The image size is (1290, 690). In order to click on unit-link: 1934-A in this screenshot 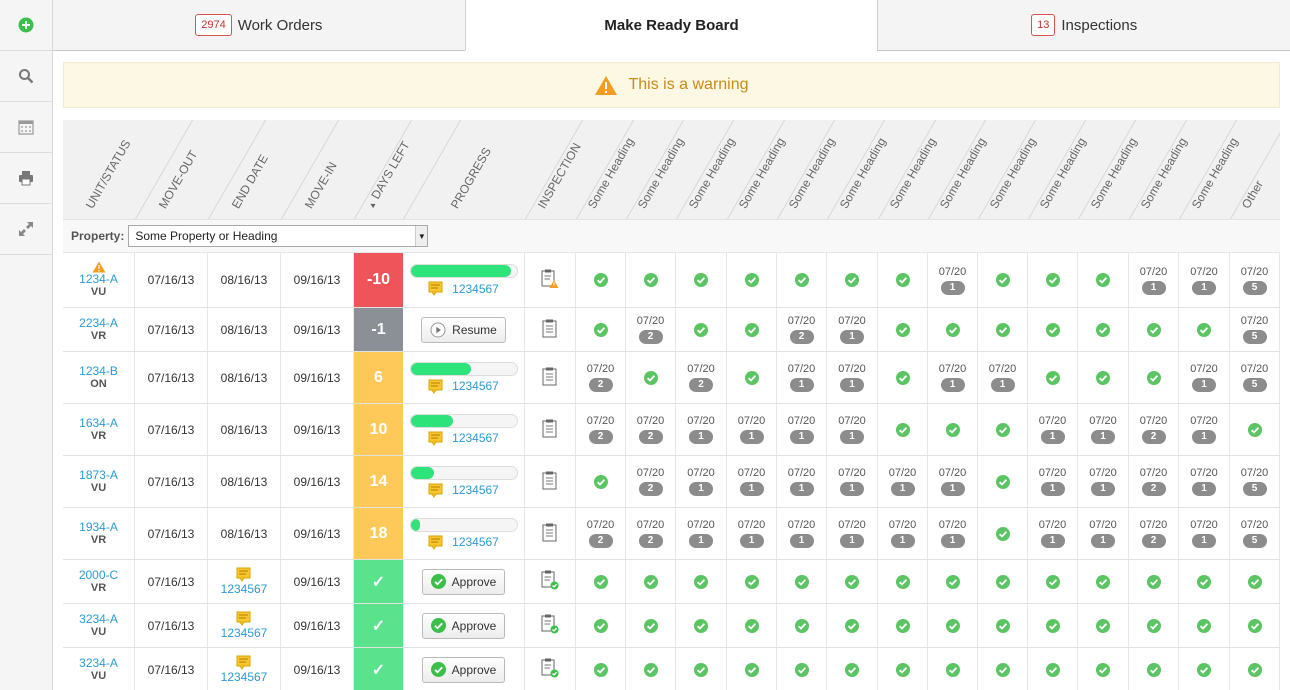, I will do `click(98, 526)`.